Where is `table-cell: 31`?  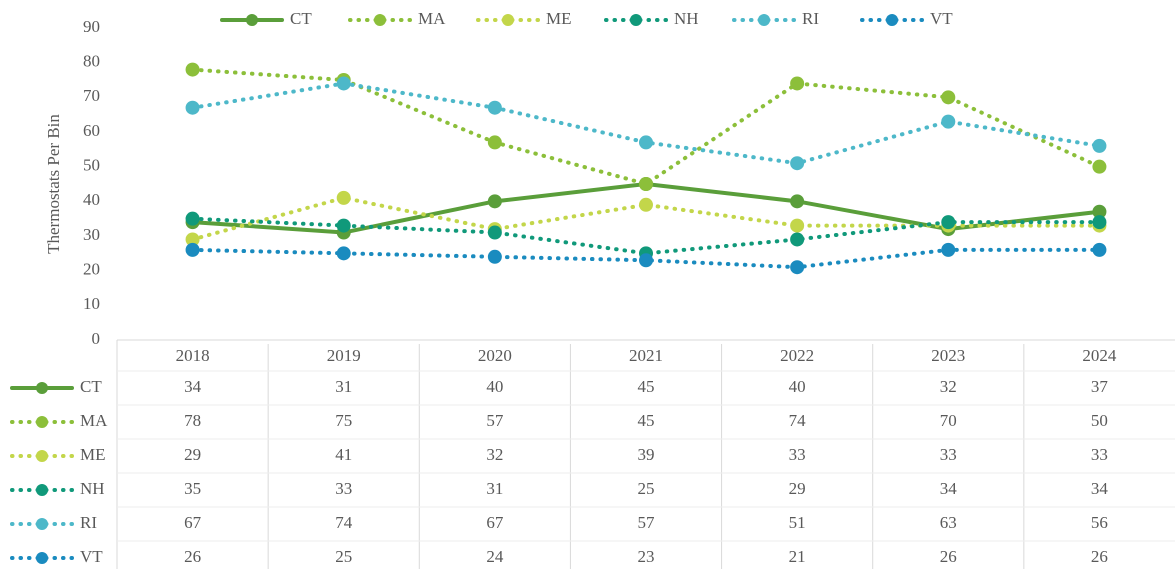 table-cell: 31 is located at coordinates (343, 386).